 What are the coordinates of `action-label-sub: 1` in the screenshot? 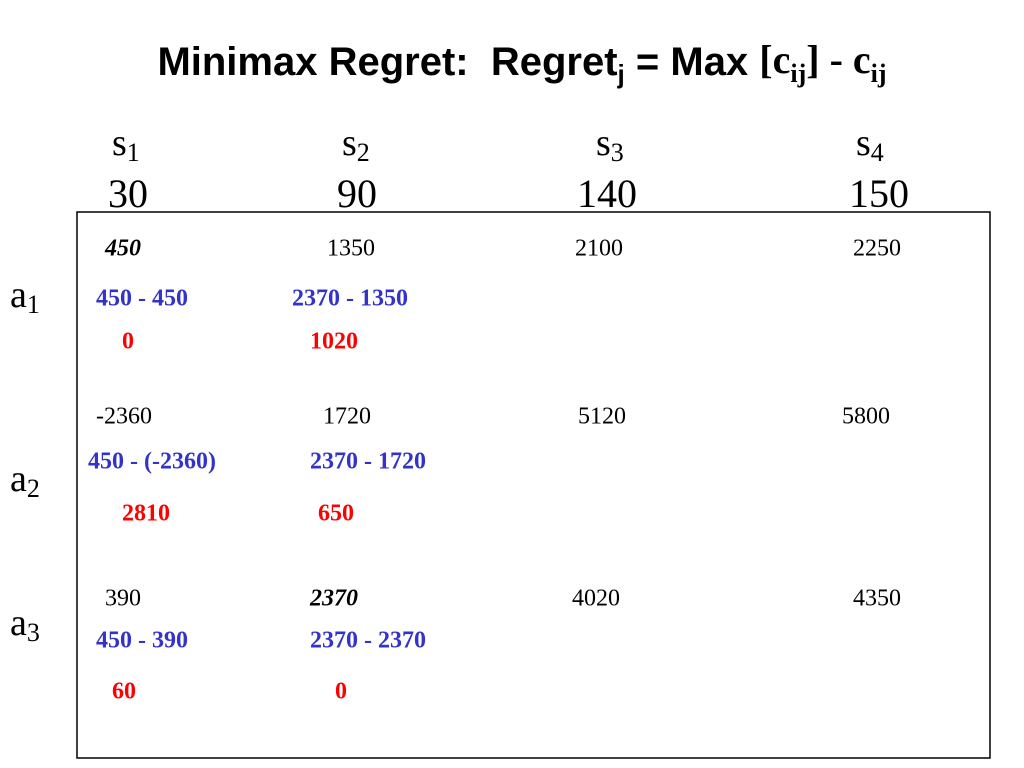 It's located at (33, 304).